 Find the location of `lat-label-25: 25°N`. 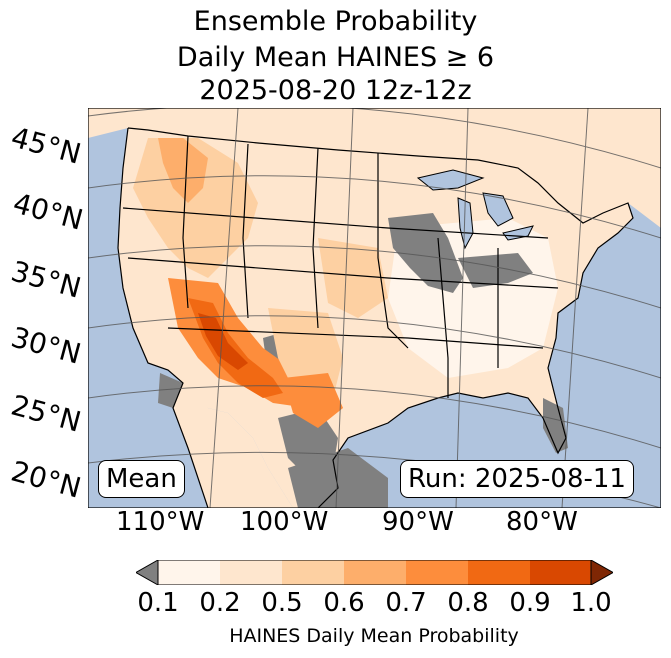

lat-label-25: 25°N is located at coordinates (46, 413).